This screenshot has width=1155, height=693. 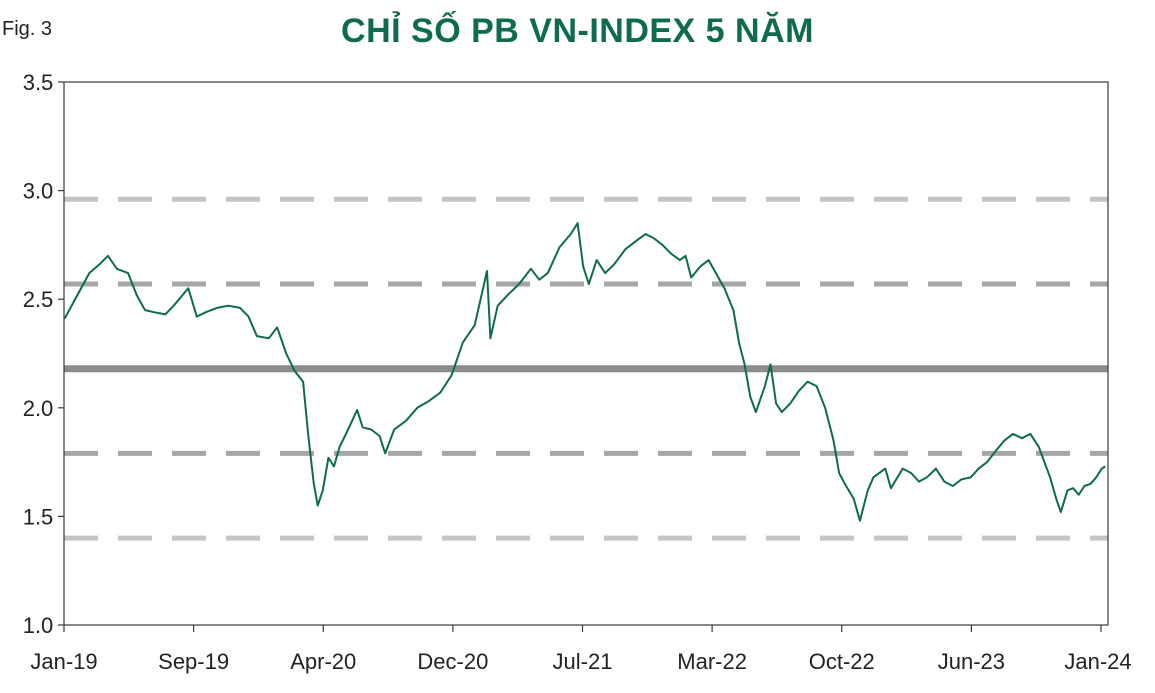 I want to click on chart-title: CHỈ SỐ PB VN-INDEX 5 NĂM, so click(x=577, y=31).